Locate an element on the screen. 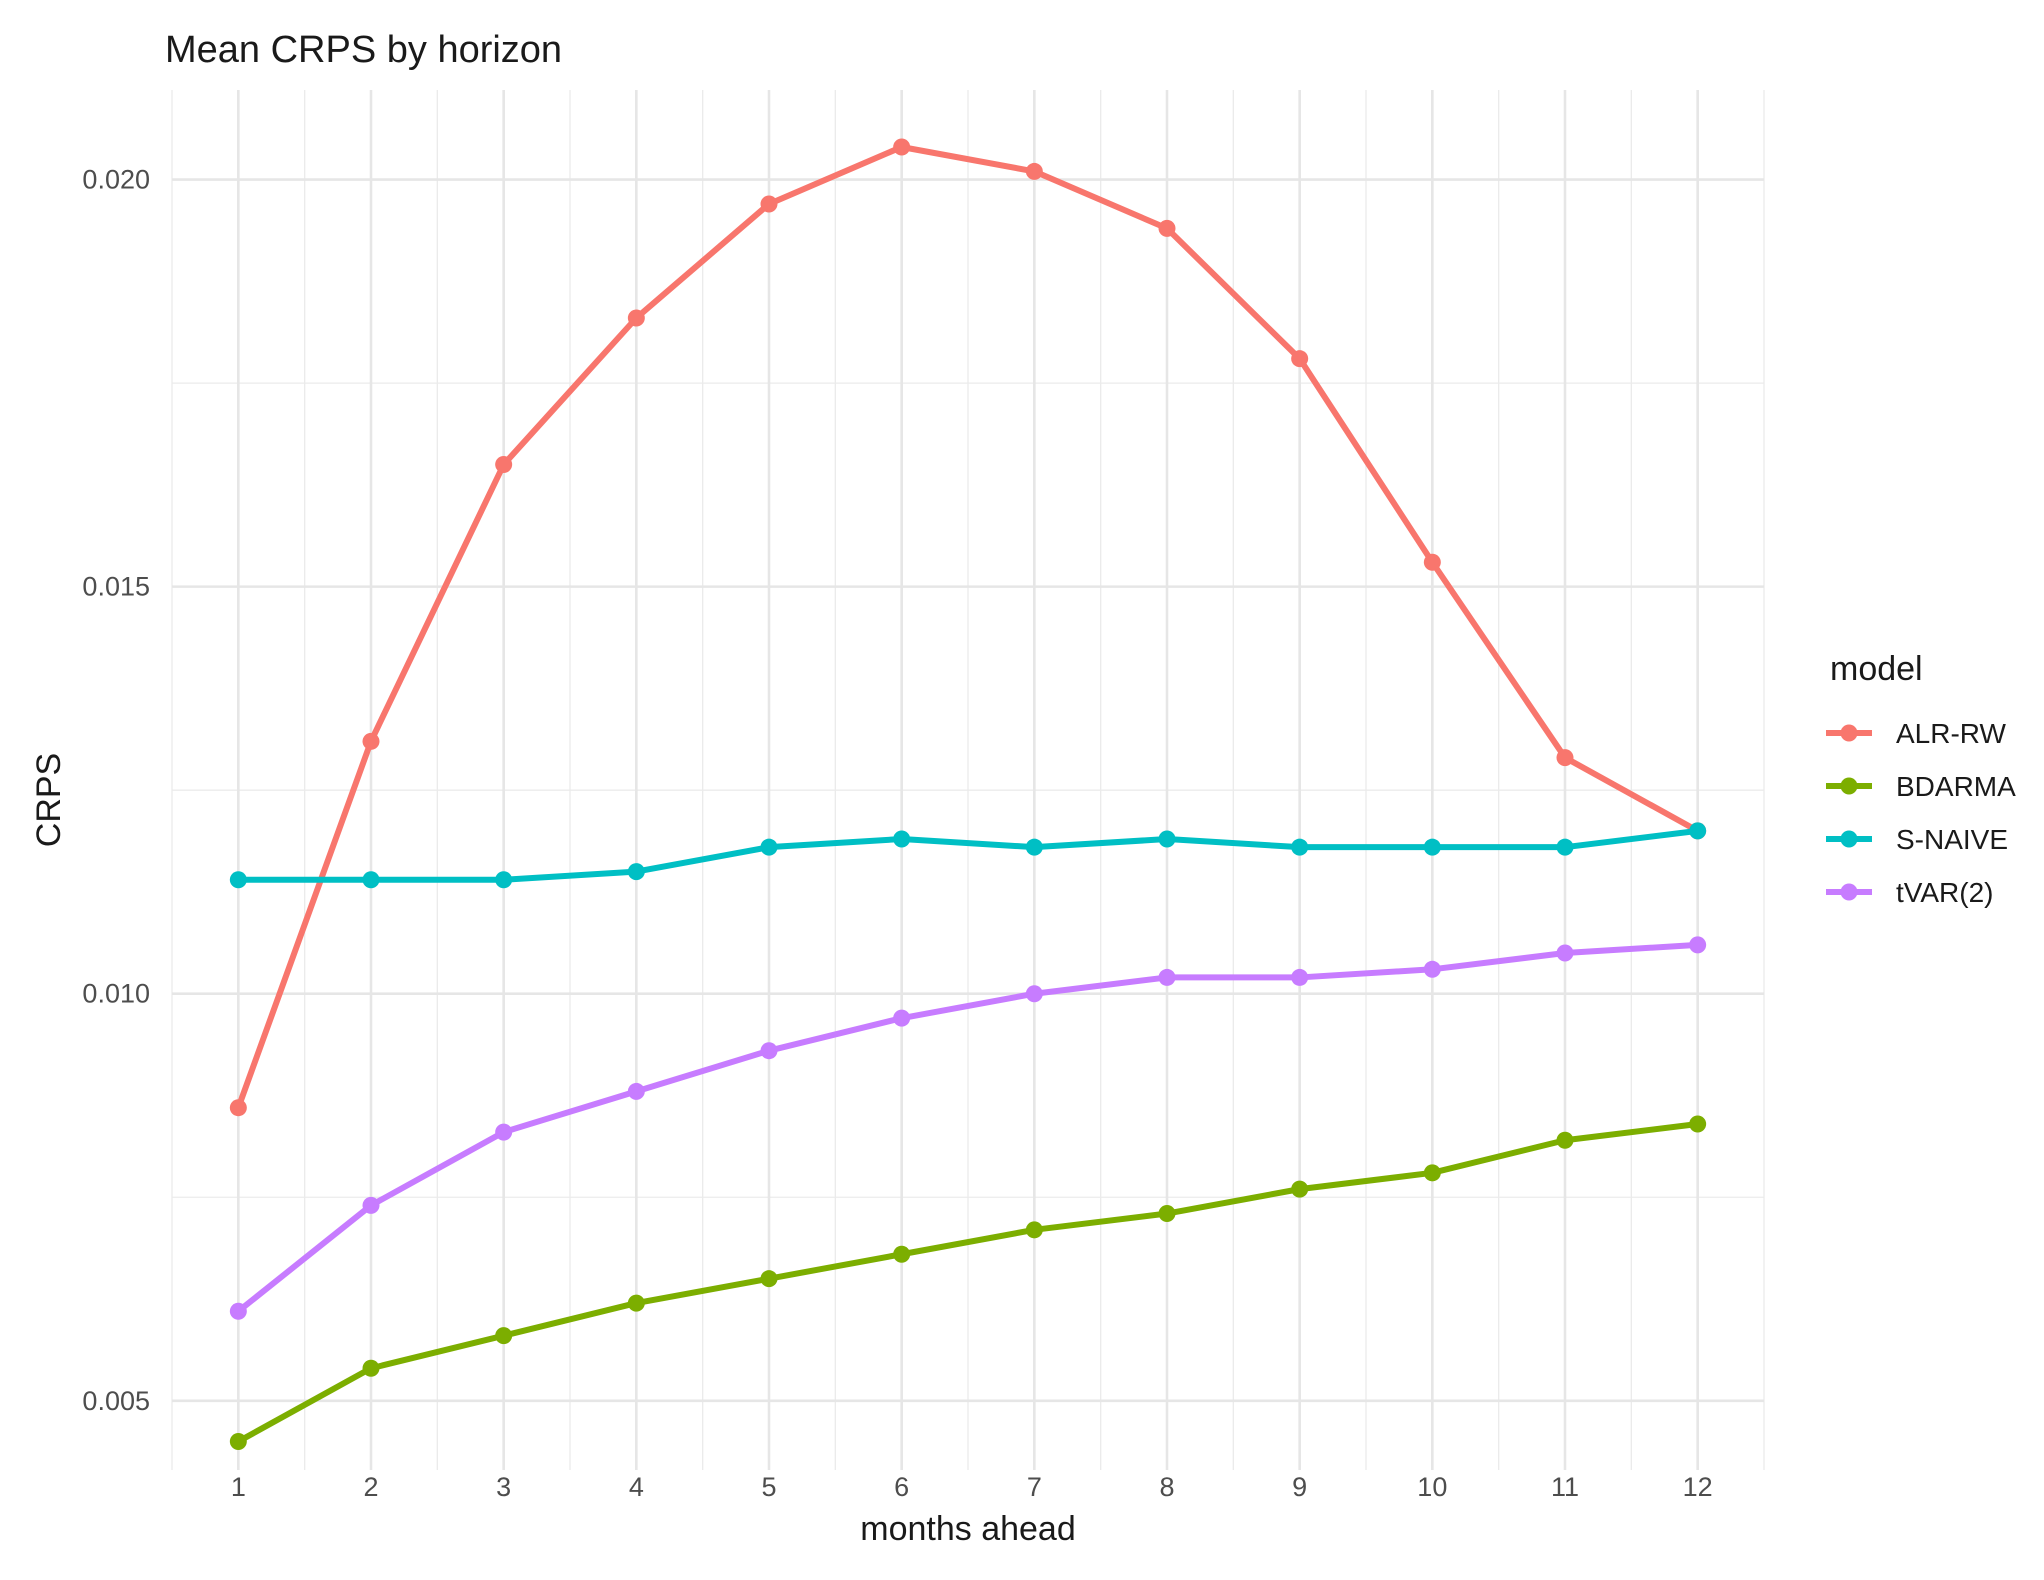 The width and height of the screenshot is (2044, 1580). x-tick-label: 9 is located at coordinates (1299, 1487).